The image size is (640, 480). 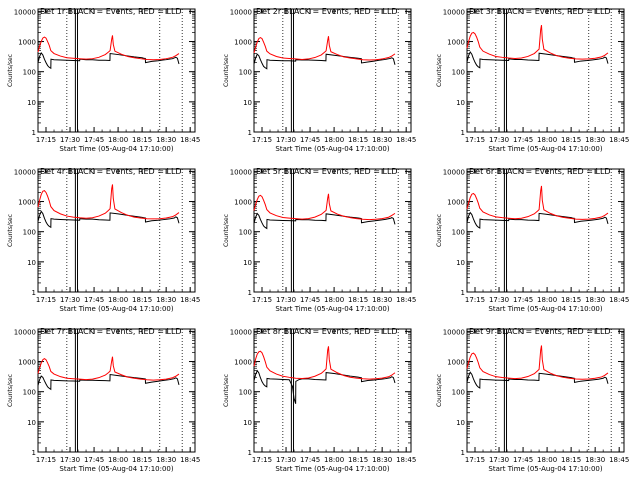 What do you see at coordinates (327, 171) in the screenshot?
I see `panel-title: Det 5r BLACK = Events, RED = LLD` at bounding box center [327, 171].